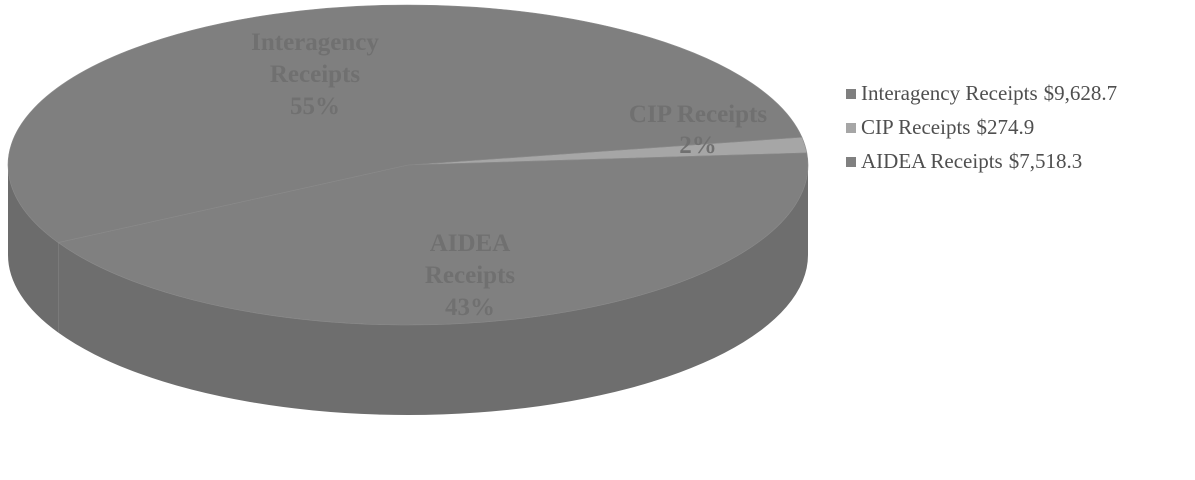  I want to click on legend-value-interagency: $9,628.7, so click(1080, 93).